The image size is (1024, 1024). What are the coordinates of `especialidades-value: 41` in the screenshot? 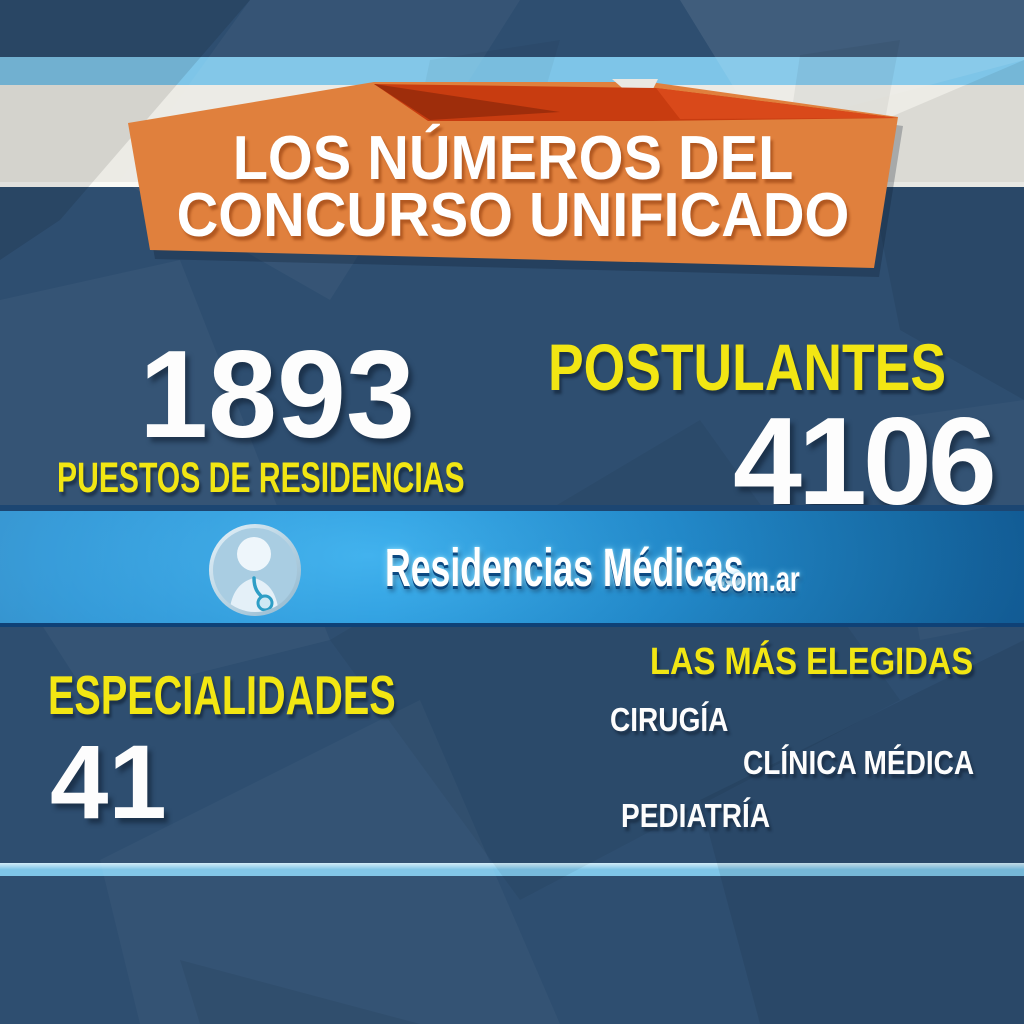 It's located at (108, 782).